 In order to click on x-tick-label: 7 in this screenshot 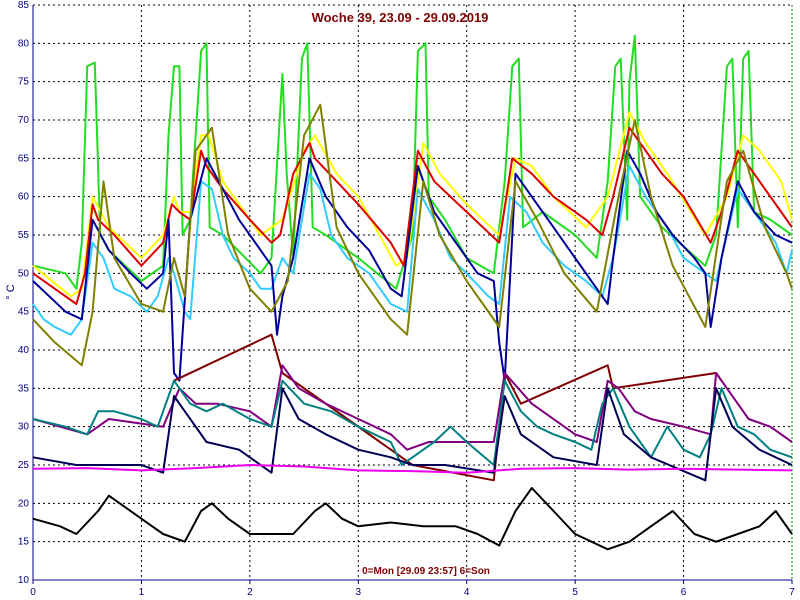, I will do `click(792, 592)`.